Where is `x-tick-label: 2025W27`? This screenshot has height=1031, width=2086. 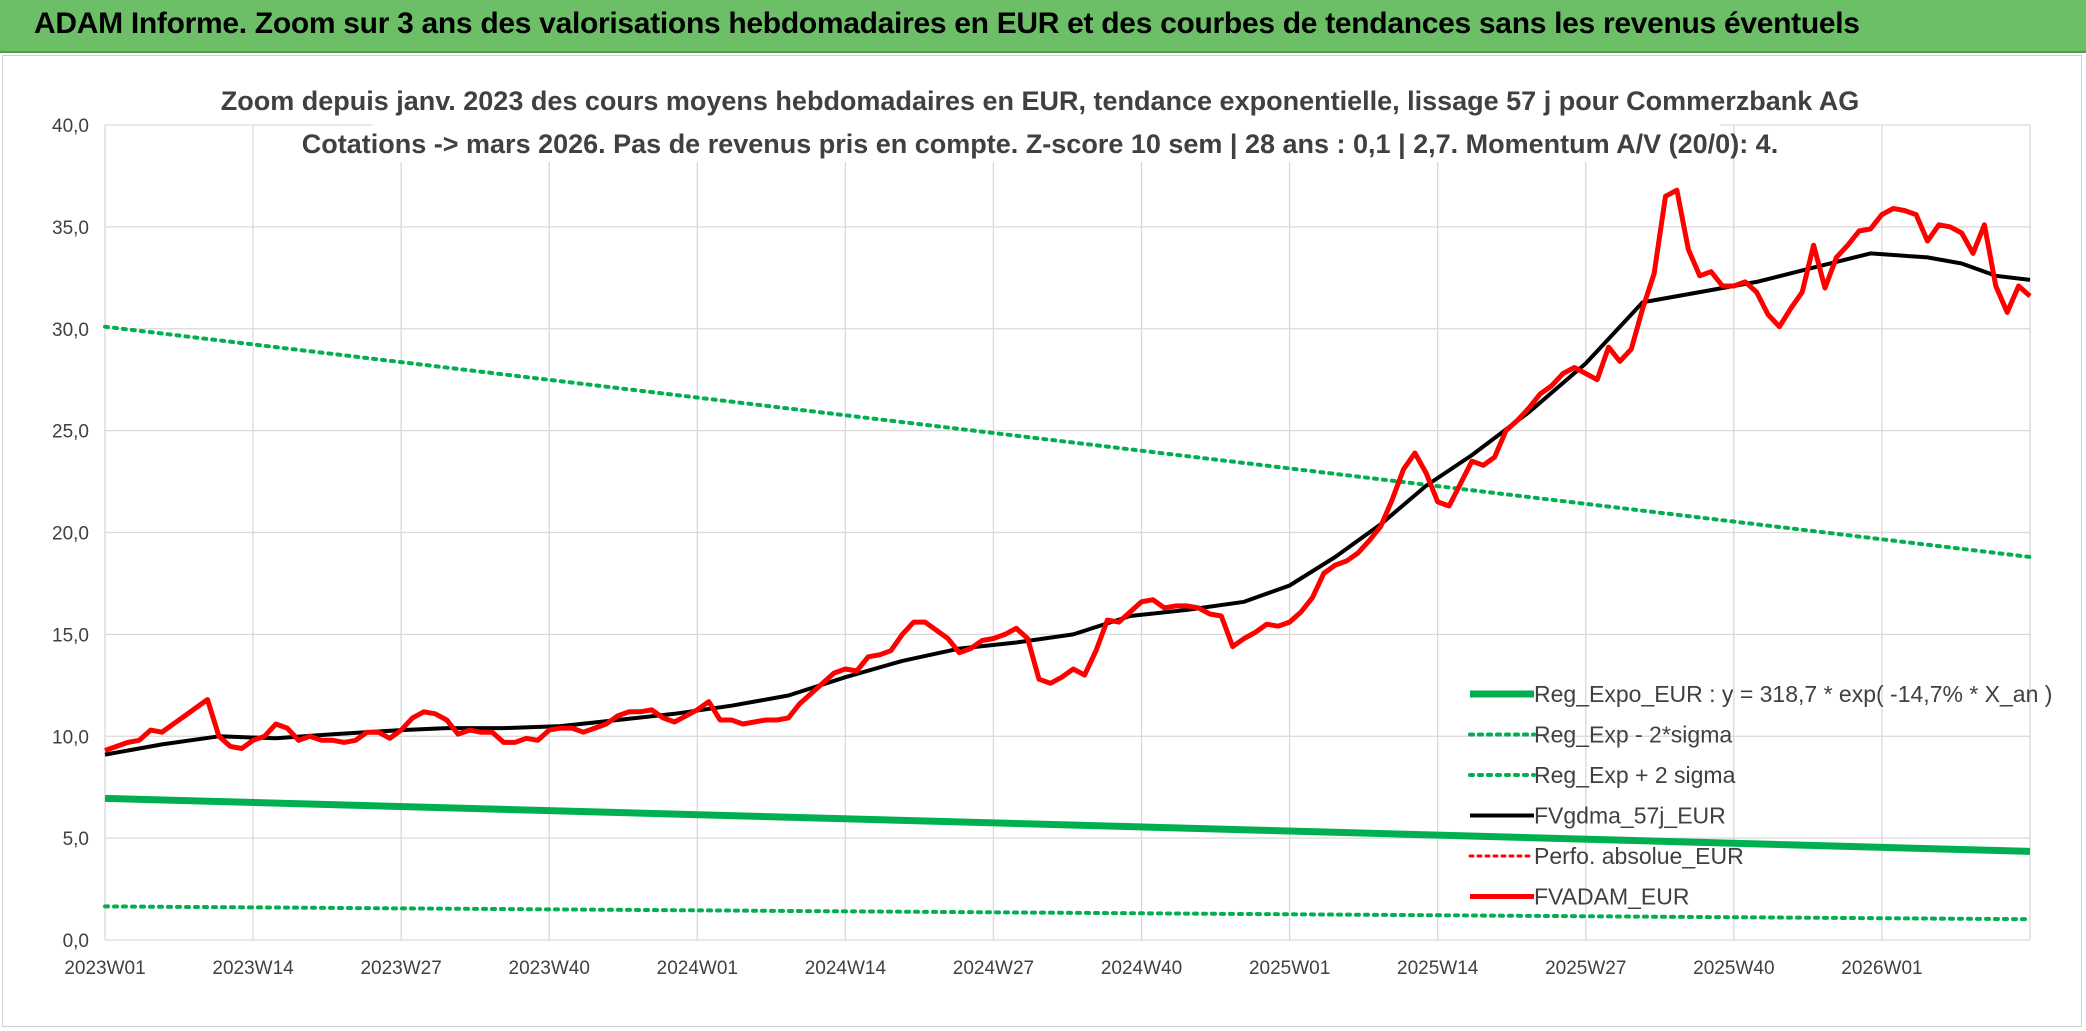 x-tick-label: 2025W27 is located at coordinates (1585, 968).